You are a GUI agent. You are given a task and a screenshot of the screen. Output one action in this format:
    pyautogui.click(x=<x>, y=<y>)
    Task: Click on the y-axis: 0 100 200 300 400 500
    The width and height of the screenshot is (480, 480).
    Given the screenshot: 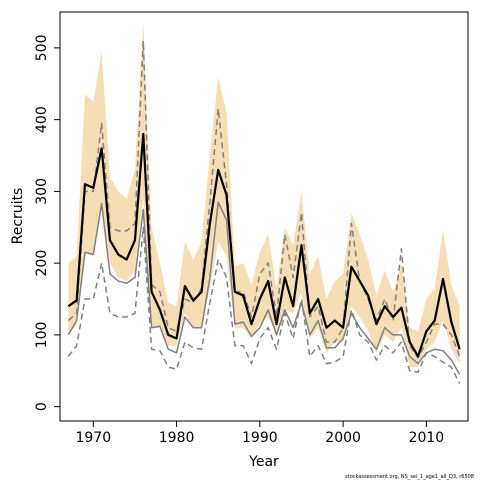 What is the action you would take?
    pyautogui.click(x=47, y=223)
    